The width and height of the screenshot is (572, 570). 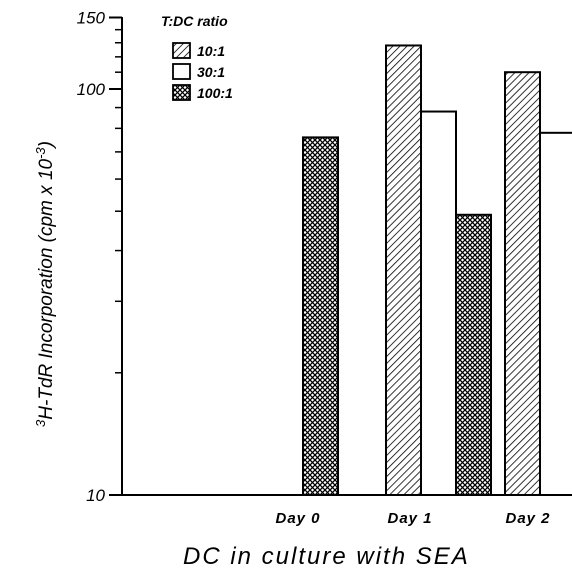 I want to click on y-axis-label-main: H-TdR Incorporation (cpm x 10, so click(x=46, y=288).